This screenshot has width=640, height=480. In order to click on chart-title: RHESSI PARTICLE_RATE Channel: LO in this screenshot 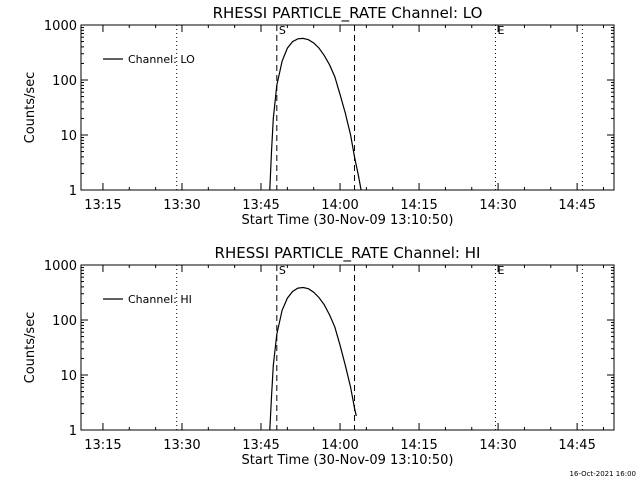, I will do `click(348, 13)`.